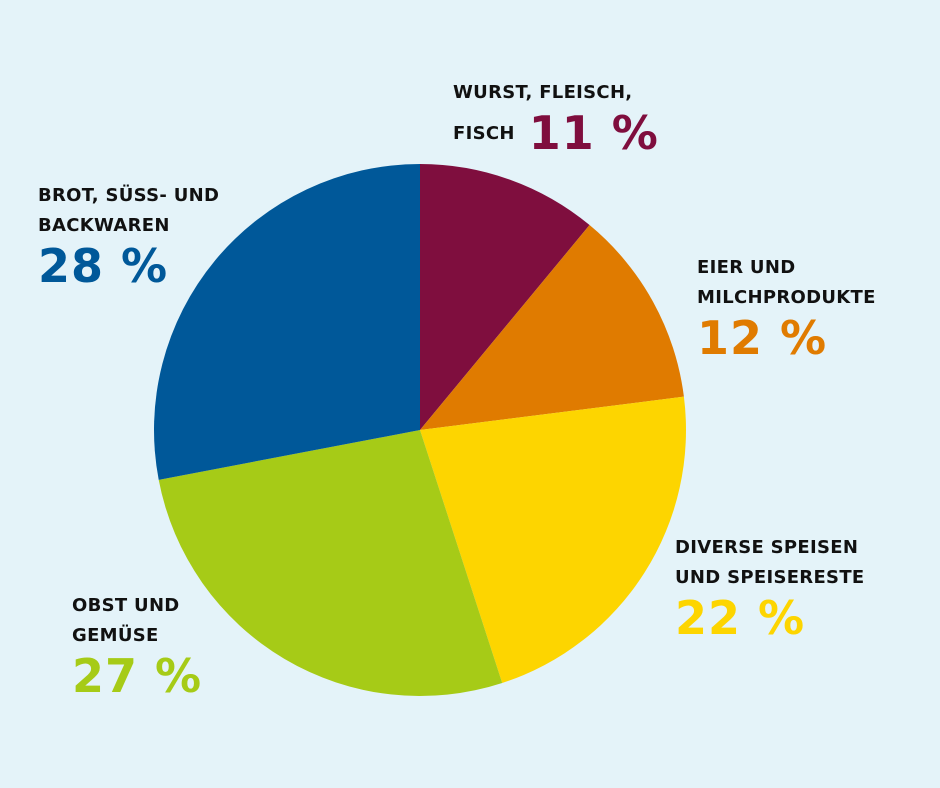  Describe the element at coordinates (129, 195) in the screenshot. I see `label-line: BROT, SÜSS- UND` at that location.